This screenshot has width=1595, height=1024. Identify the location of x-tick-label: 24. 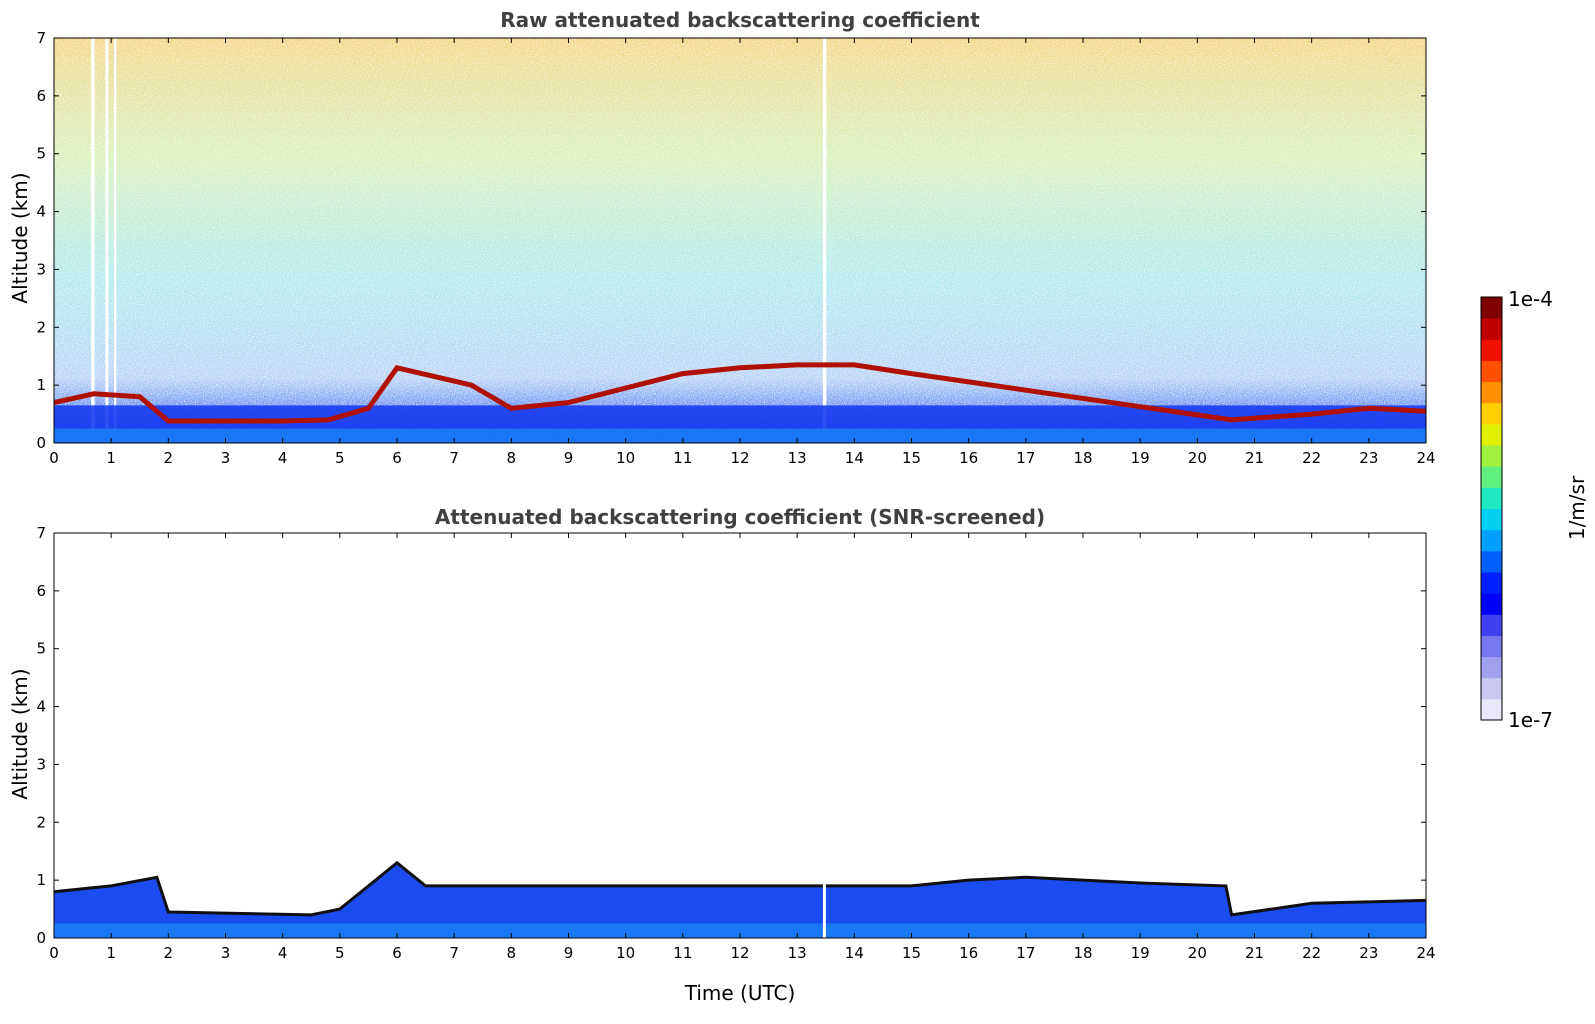
(1425, 458).